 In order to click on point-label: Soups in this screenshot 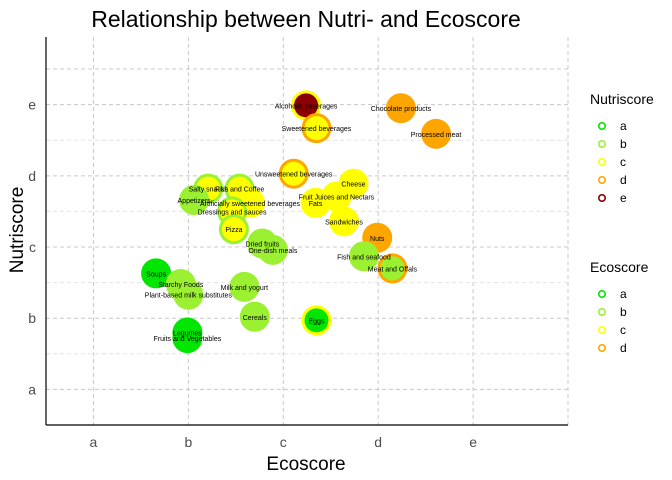, I will do `click(156, 274)`.